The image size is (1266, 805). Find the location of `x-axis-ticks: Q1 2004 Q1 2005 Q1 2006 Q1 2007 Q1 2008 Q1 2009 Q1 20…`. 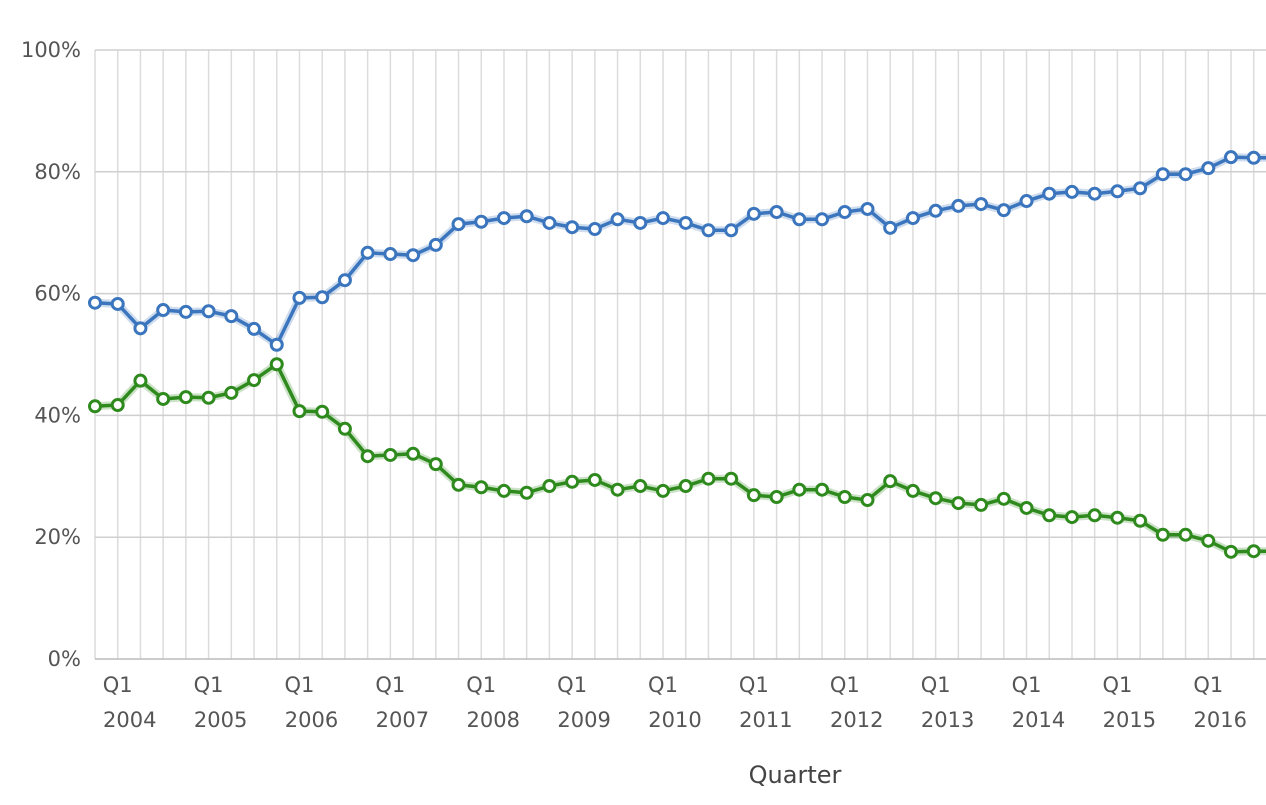

x-axis-ticks: Q1 2004 Q1 2005 Q1 2006 Q1 2007 Q1 2008 Q1 2009 Q1 20… is located at coordinates (675, 702).